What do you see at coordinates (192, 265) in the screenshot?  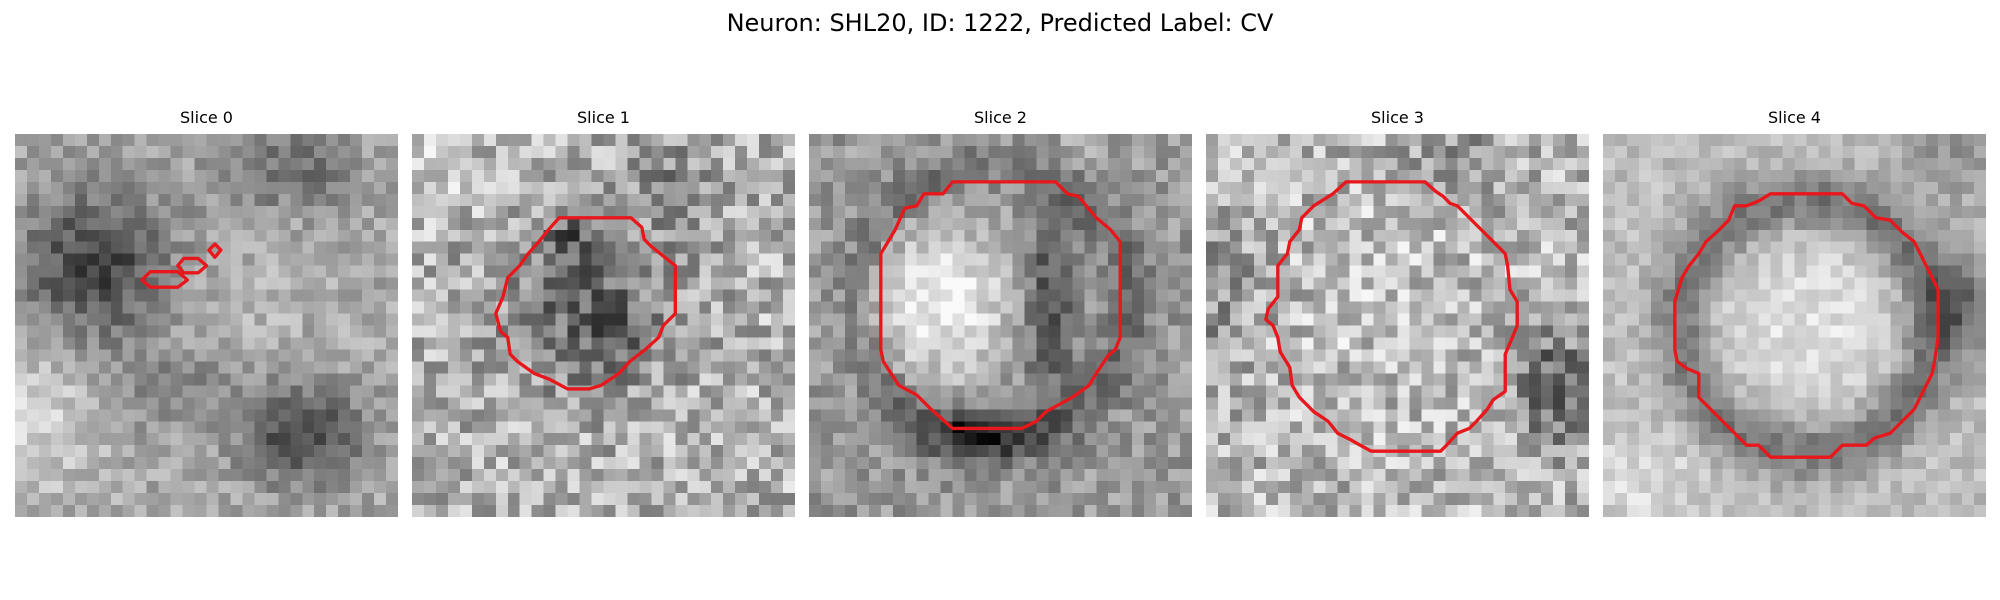 I see `contour-0b` at bounding box center [192, 265].